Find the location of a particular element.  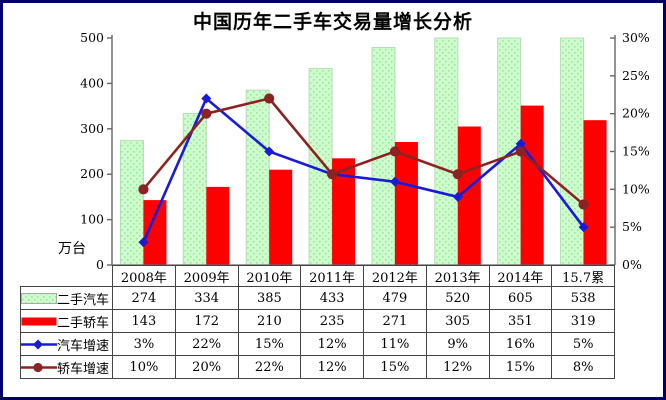

left-axis-tick-label: 400 is located at coordinates (92, 82).